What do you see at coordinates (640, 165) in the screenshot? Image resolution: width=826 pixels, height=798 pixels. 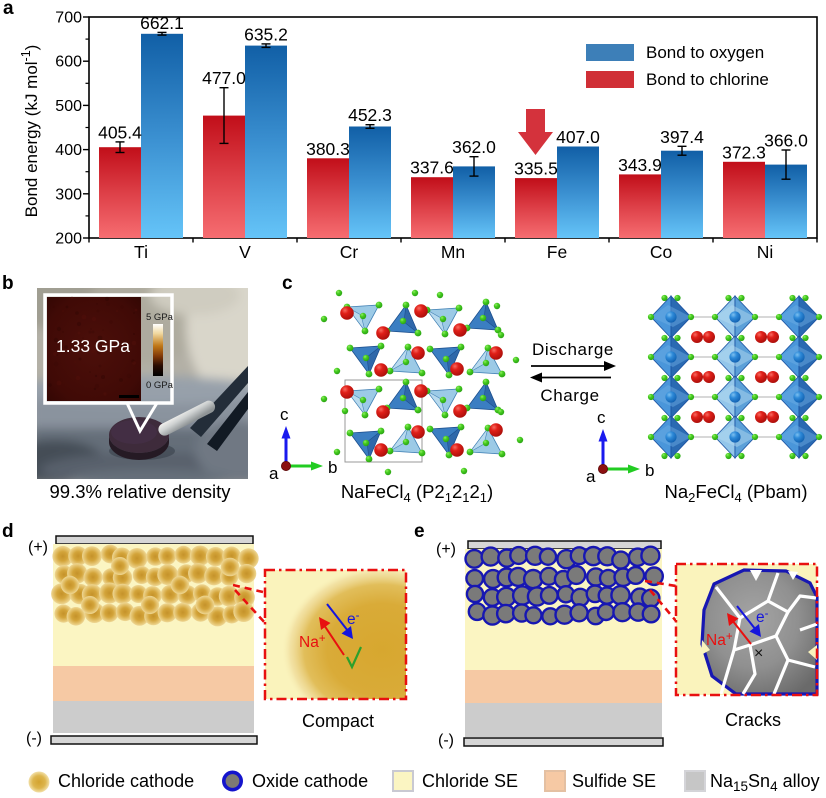 I see `svg-text: 343.9` at bounding box center [640, 165].